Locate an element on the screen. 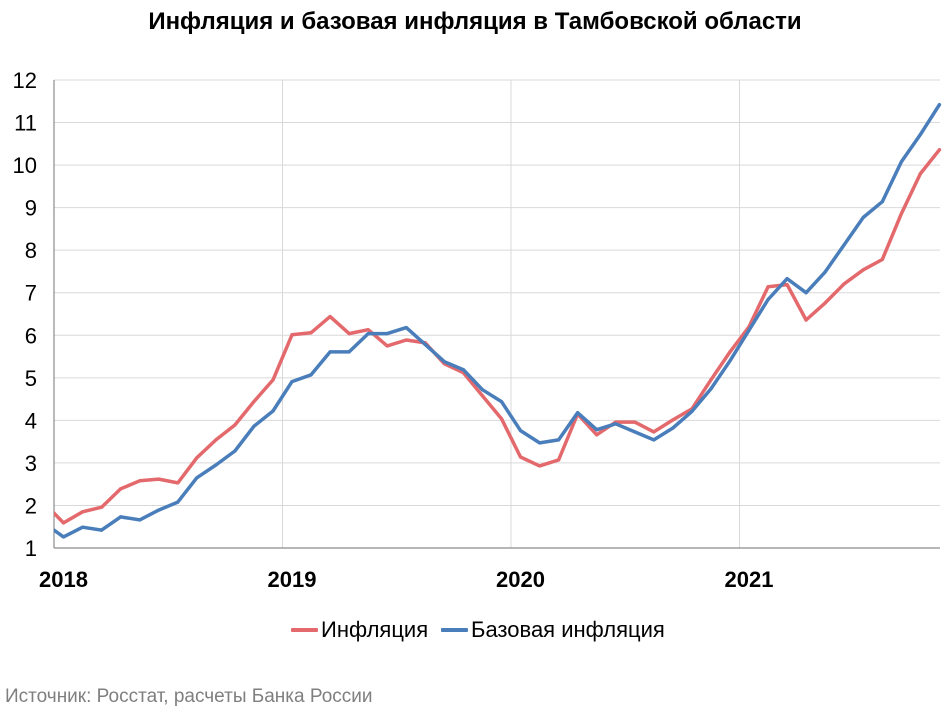 The width and height of the screenshot is (950, 712). y-tick-label: 10 is located at coordinates (25, 165).